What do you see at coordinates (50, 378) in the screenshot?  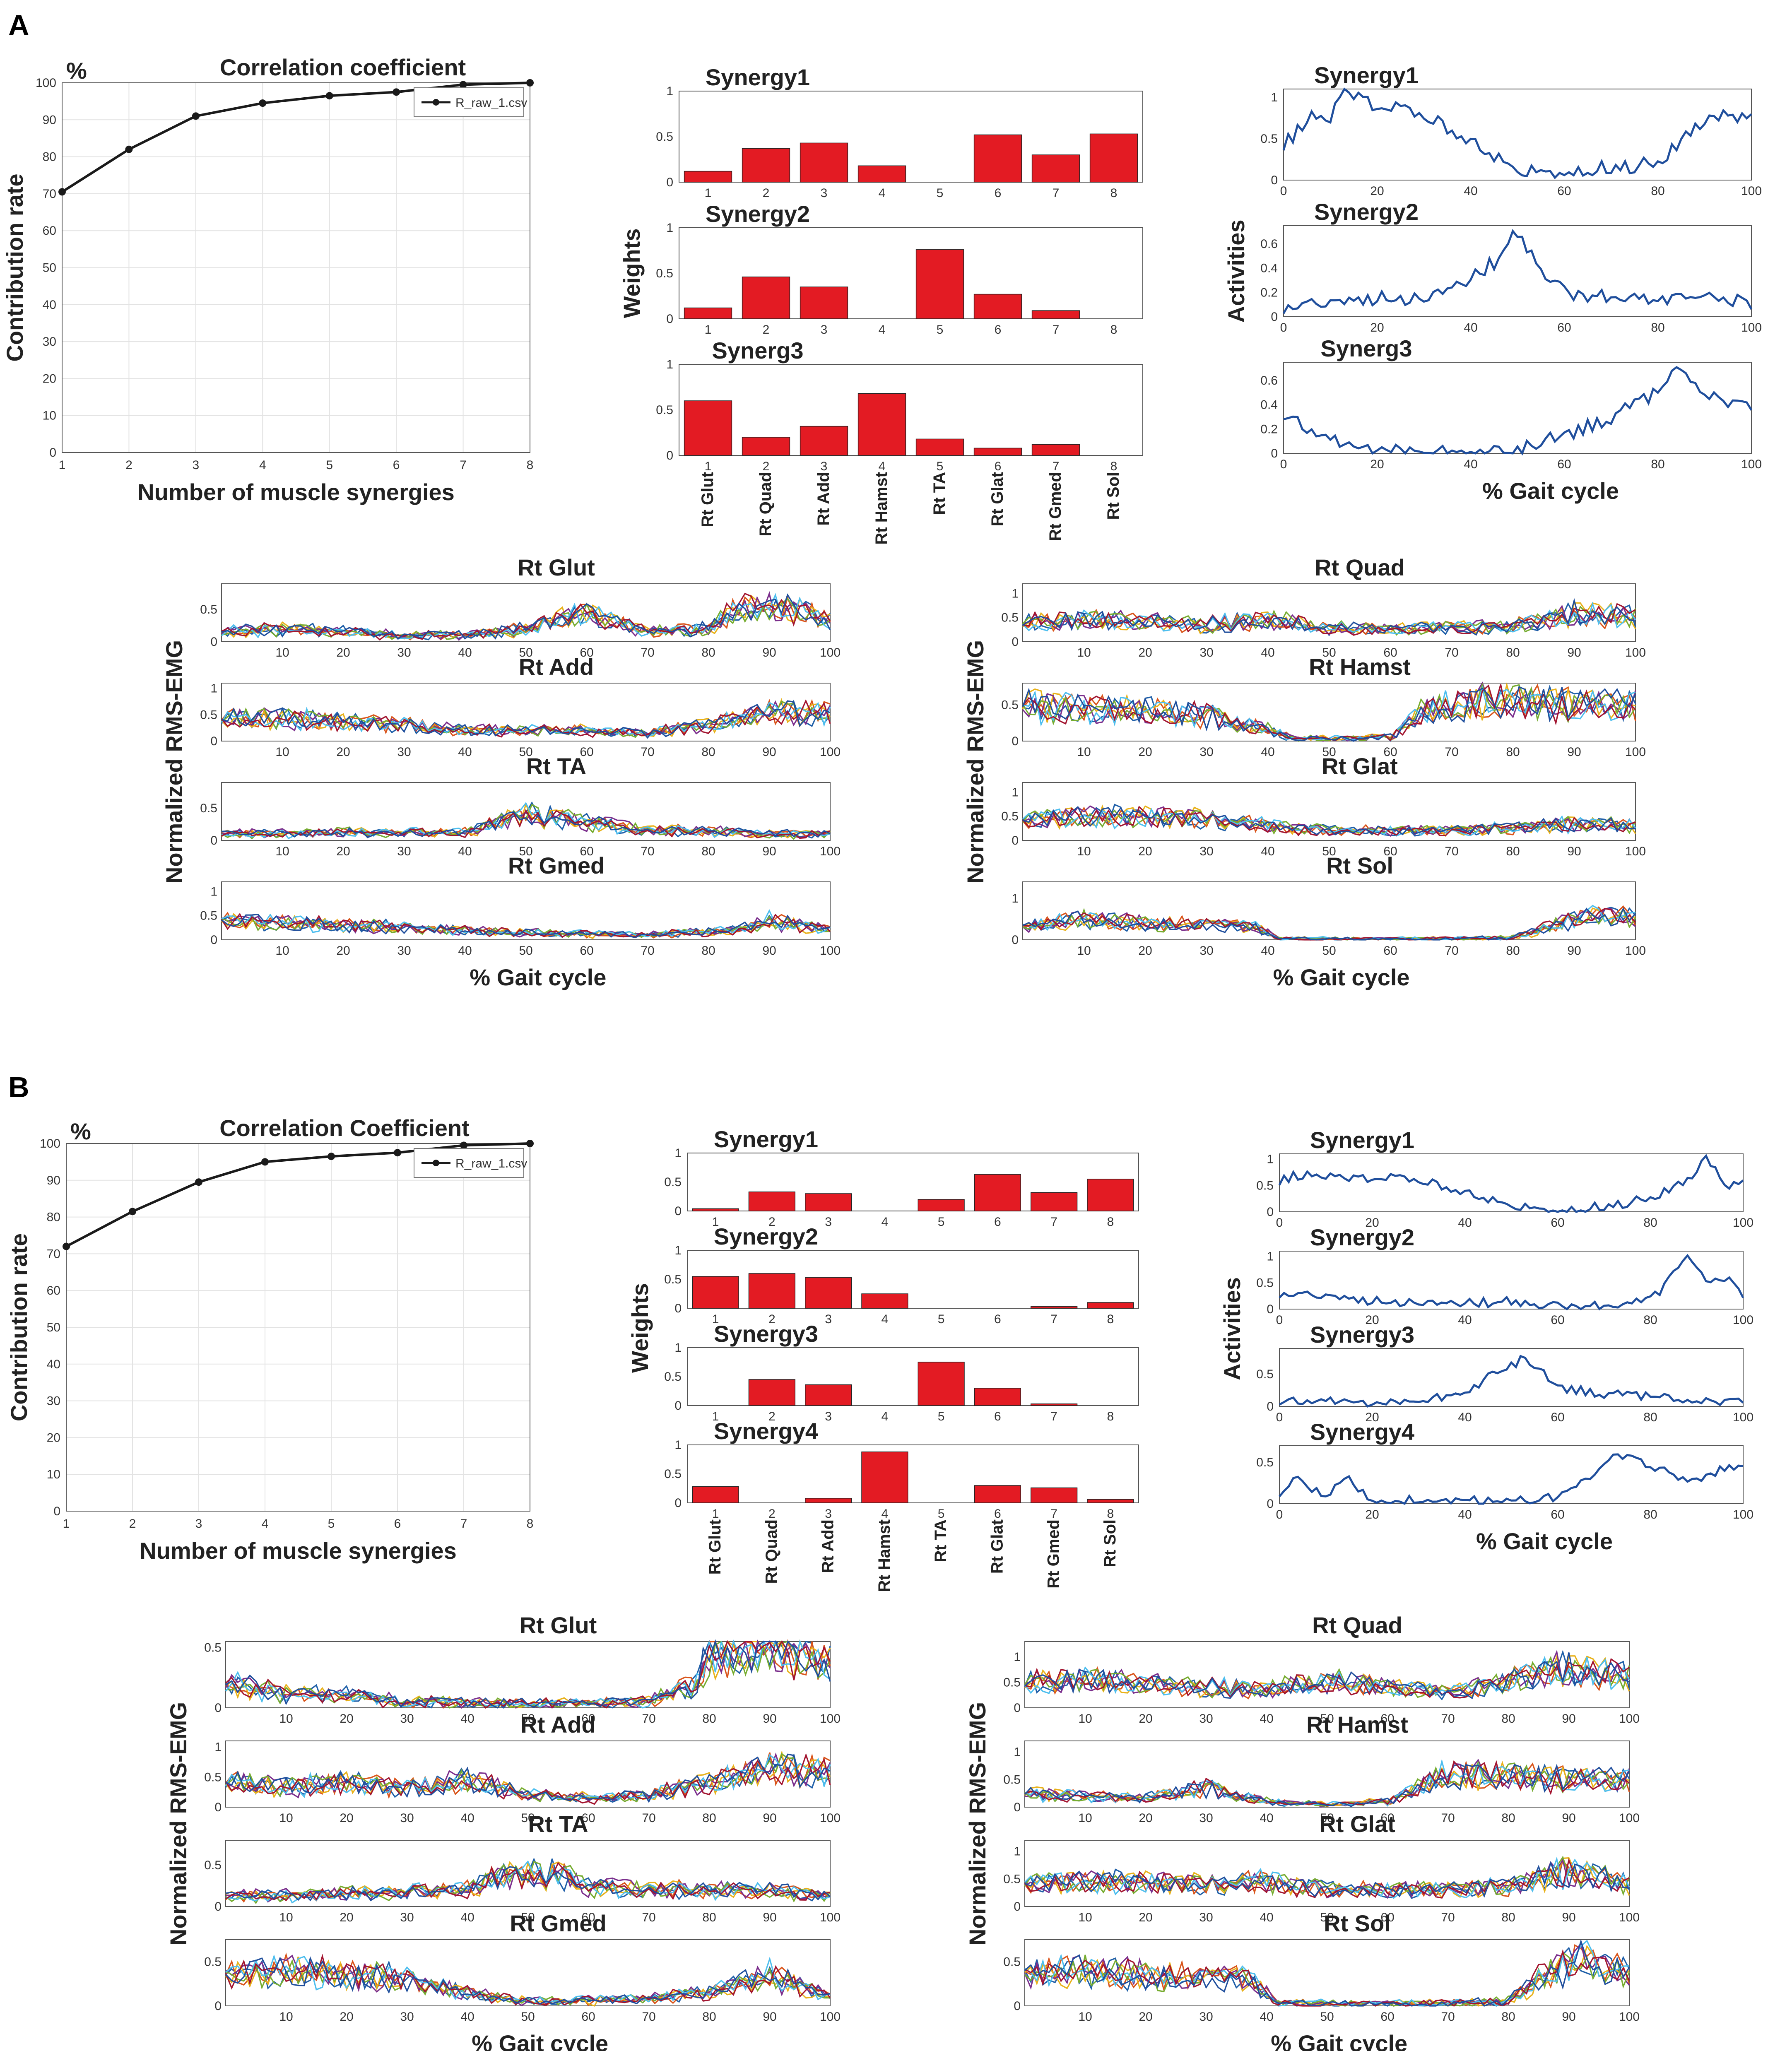 I see `y-tick-label: 20` at bounding box center [50, 378].